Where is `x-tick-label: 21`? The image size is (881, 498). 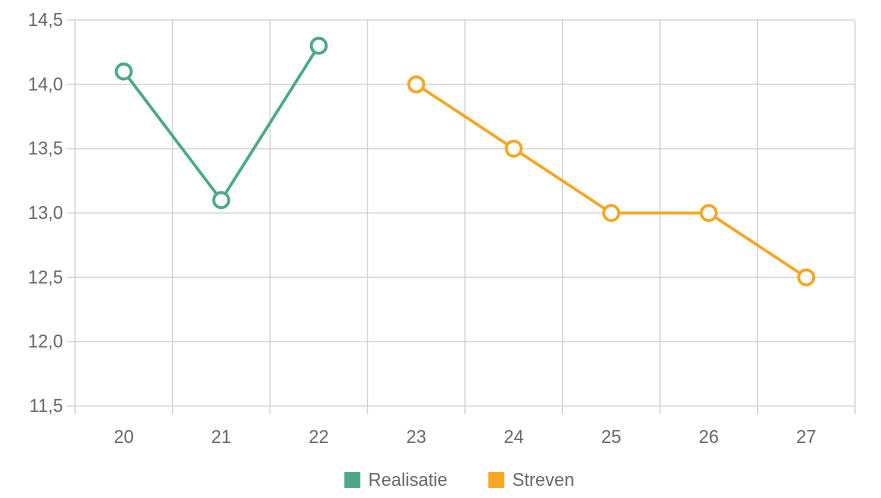 x-tick-label: 21 is located at coordinates (221, 437).